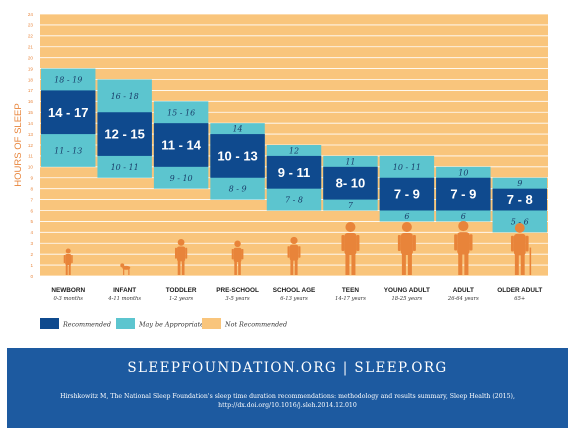  What do you see at coordinates (519, 299) in the screenshot?
I see `age-range: 65+` at bounding box center [519, 299].